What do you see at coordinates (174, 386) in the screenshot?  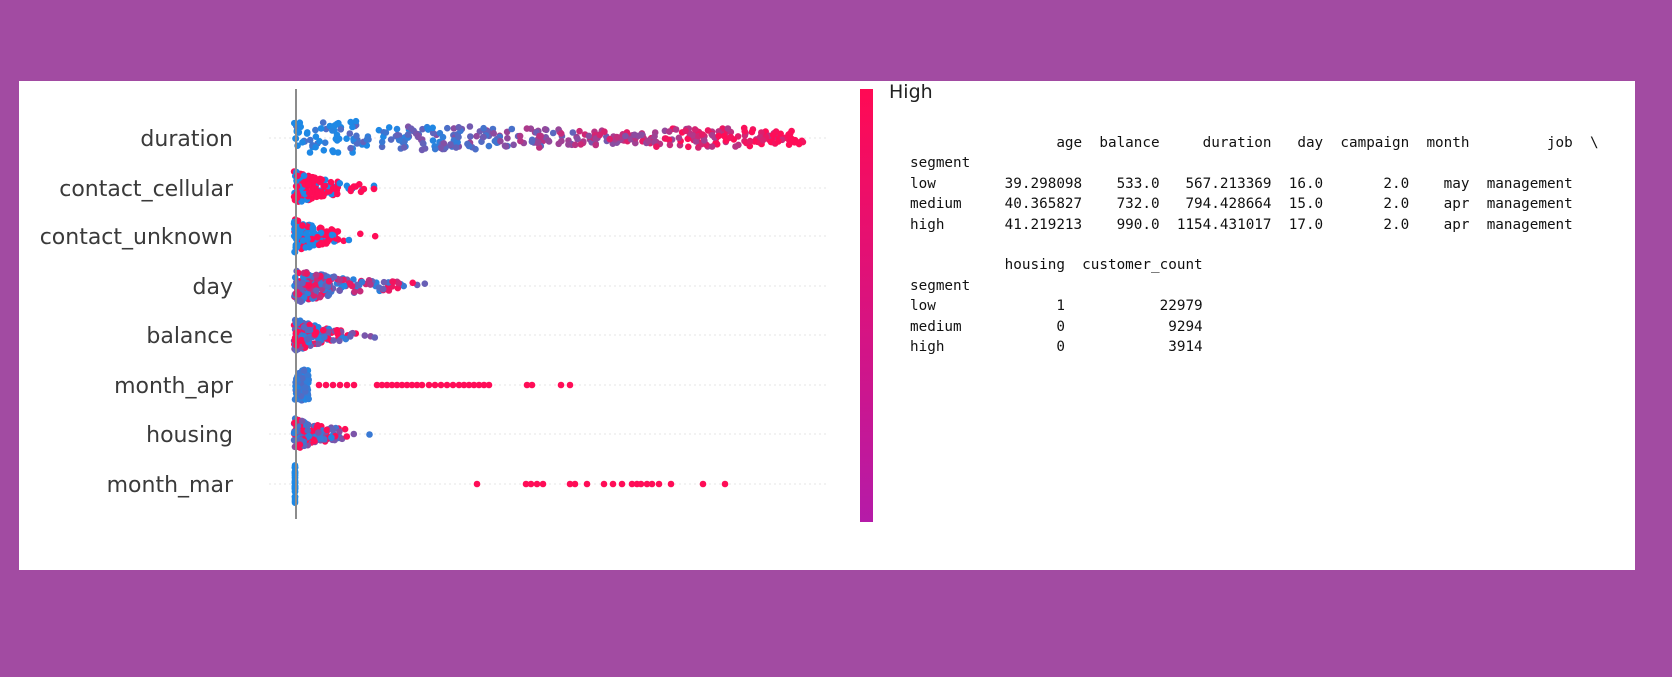 I see `feature-label-month-apr: month_apr` at bounding box center [174, 386].